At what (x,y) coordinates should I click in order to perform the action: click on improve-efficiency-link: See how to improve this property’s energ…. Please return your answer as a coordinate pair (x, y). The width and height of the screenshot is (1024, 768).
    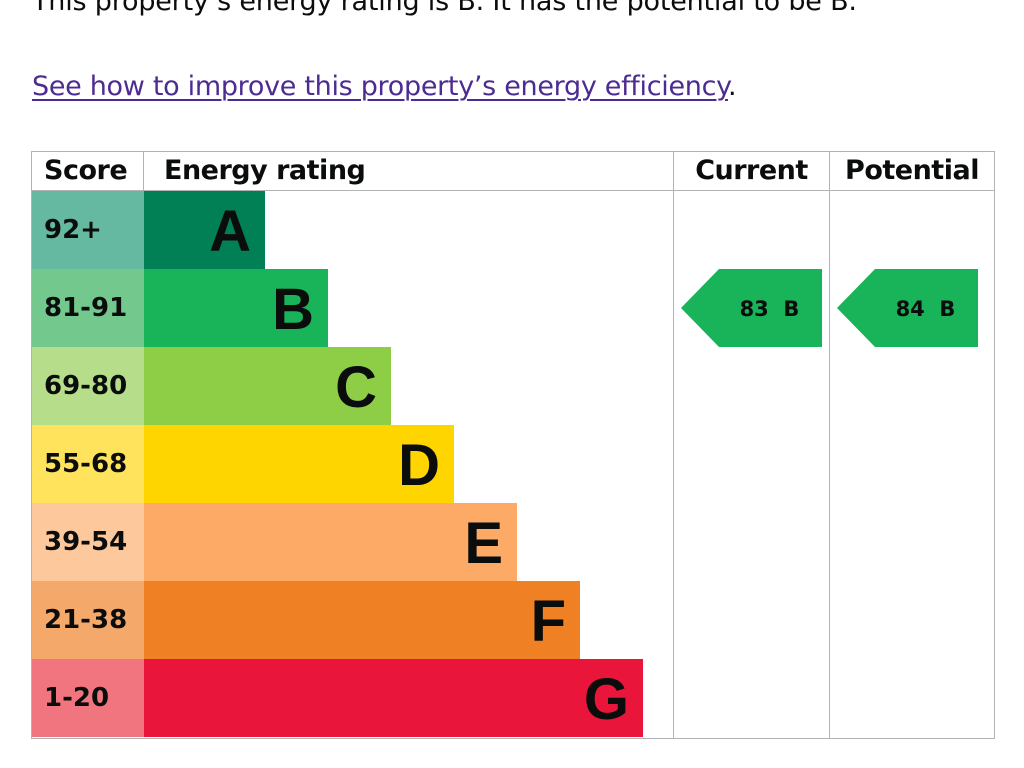
    Looking at the image, I should click on (380, 86).